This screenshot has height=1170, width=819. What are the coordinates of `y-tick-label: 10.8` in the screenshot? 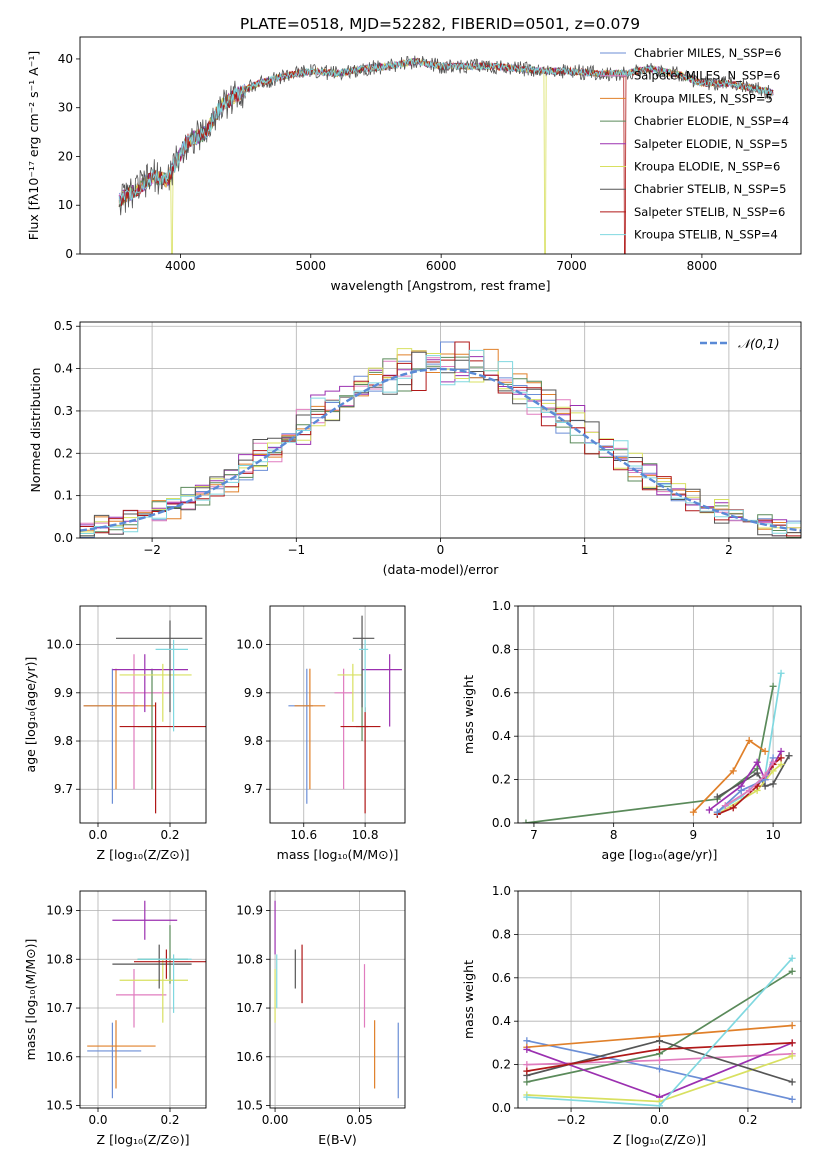 It's located at (59, 959).